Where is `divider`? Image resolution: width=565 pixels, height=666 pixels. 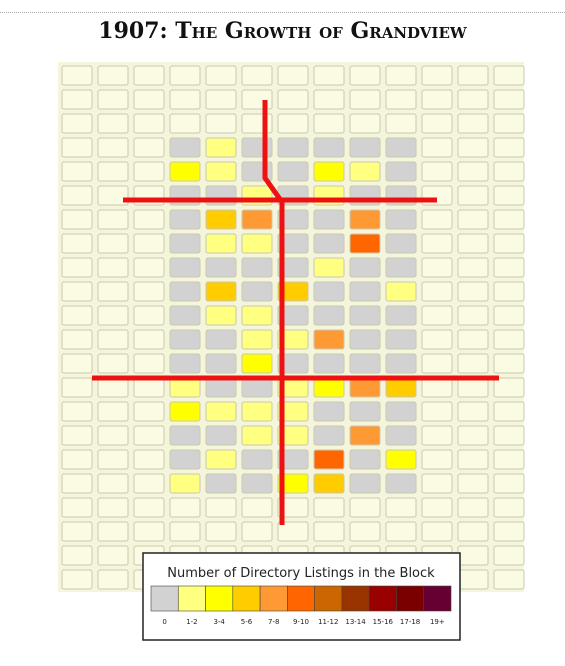
divider is located at coordinates (282, 12).